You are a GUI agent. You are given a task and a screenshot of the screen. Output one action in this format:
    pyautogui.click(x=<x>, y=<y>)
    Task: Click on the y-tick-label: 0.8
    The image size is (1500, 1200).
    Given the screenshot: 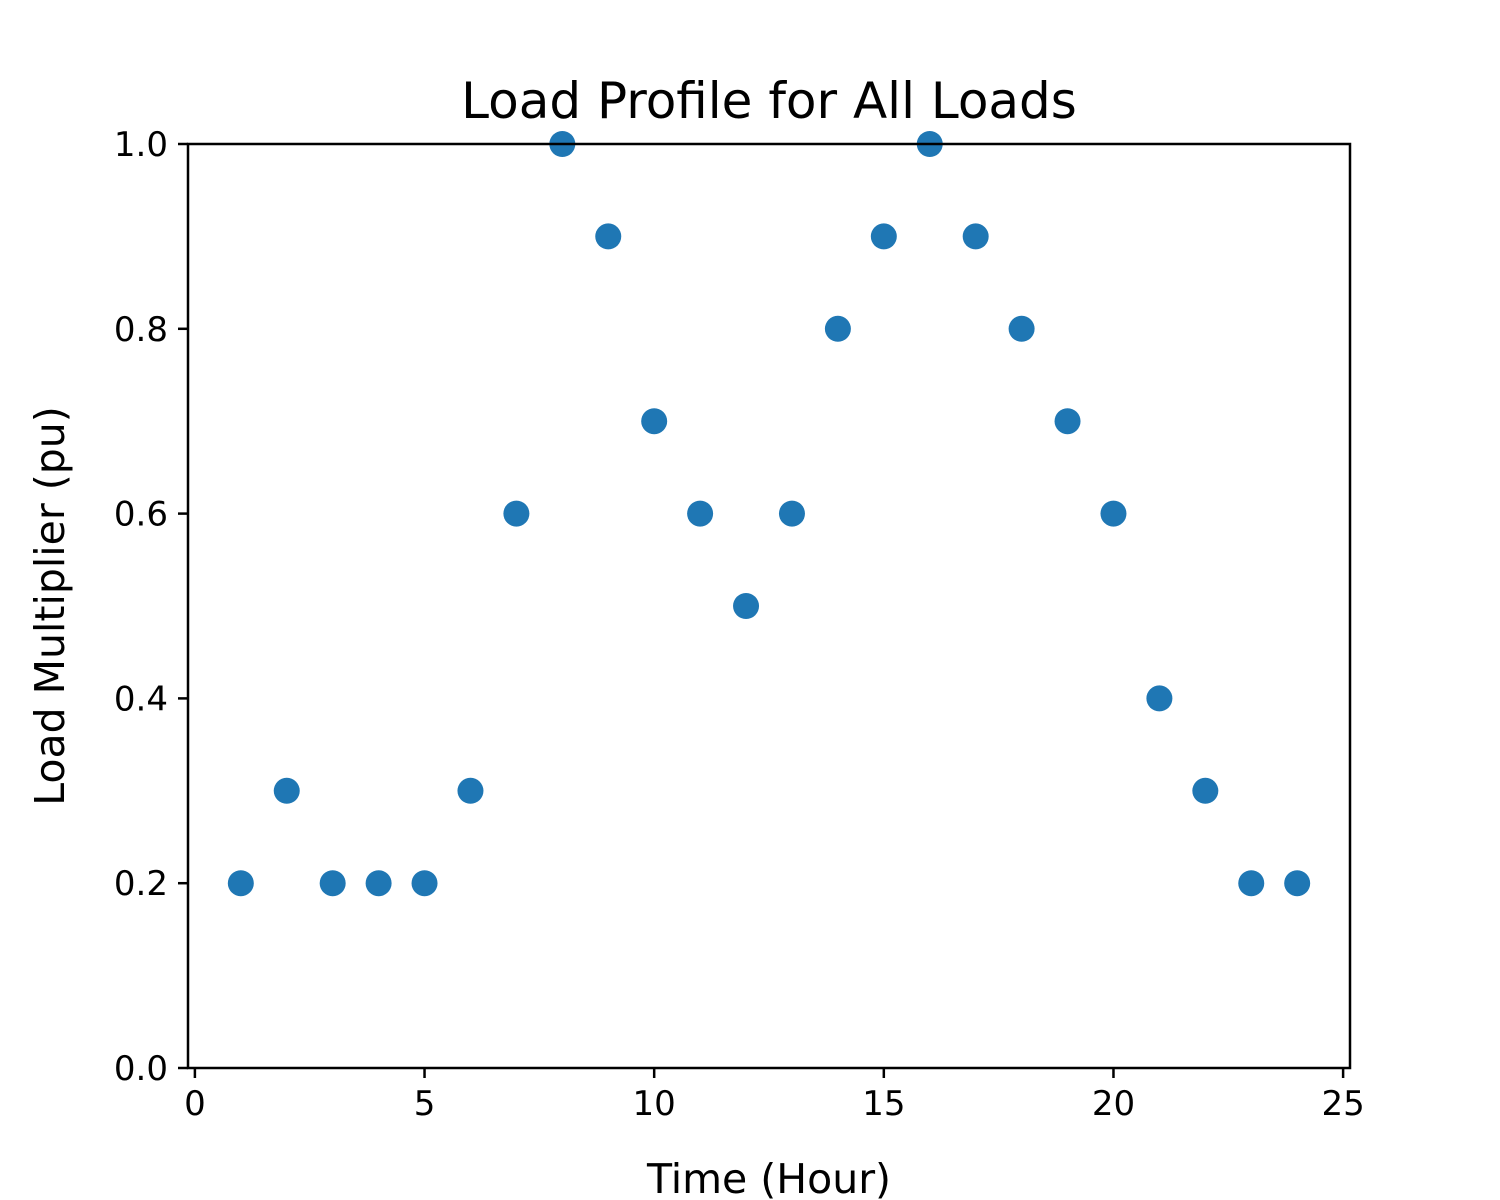 What is the action you would take?
    pyautogui.click(x=141, y=330)
    